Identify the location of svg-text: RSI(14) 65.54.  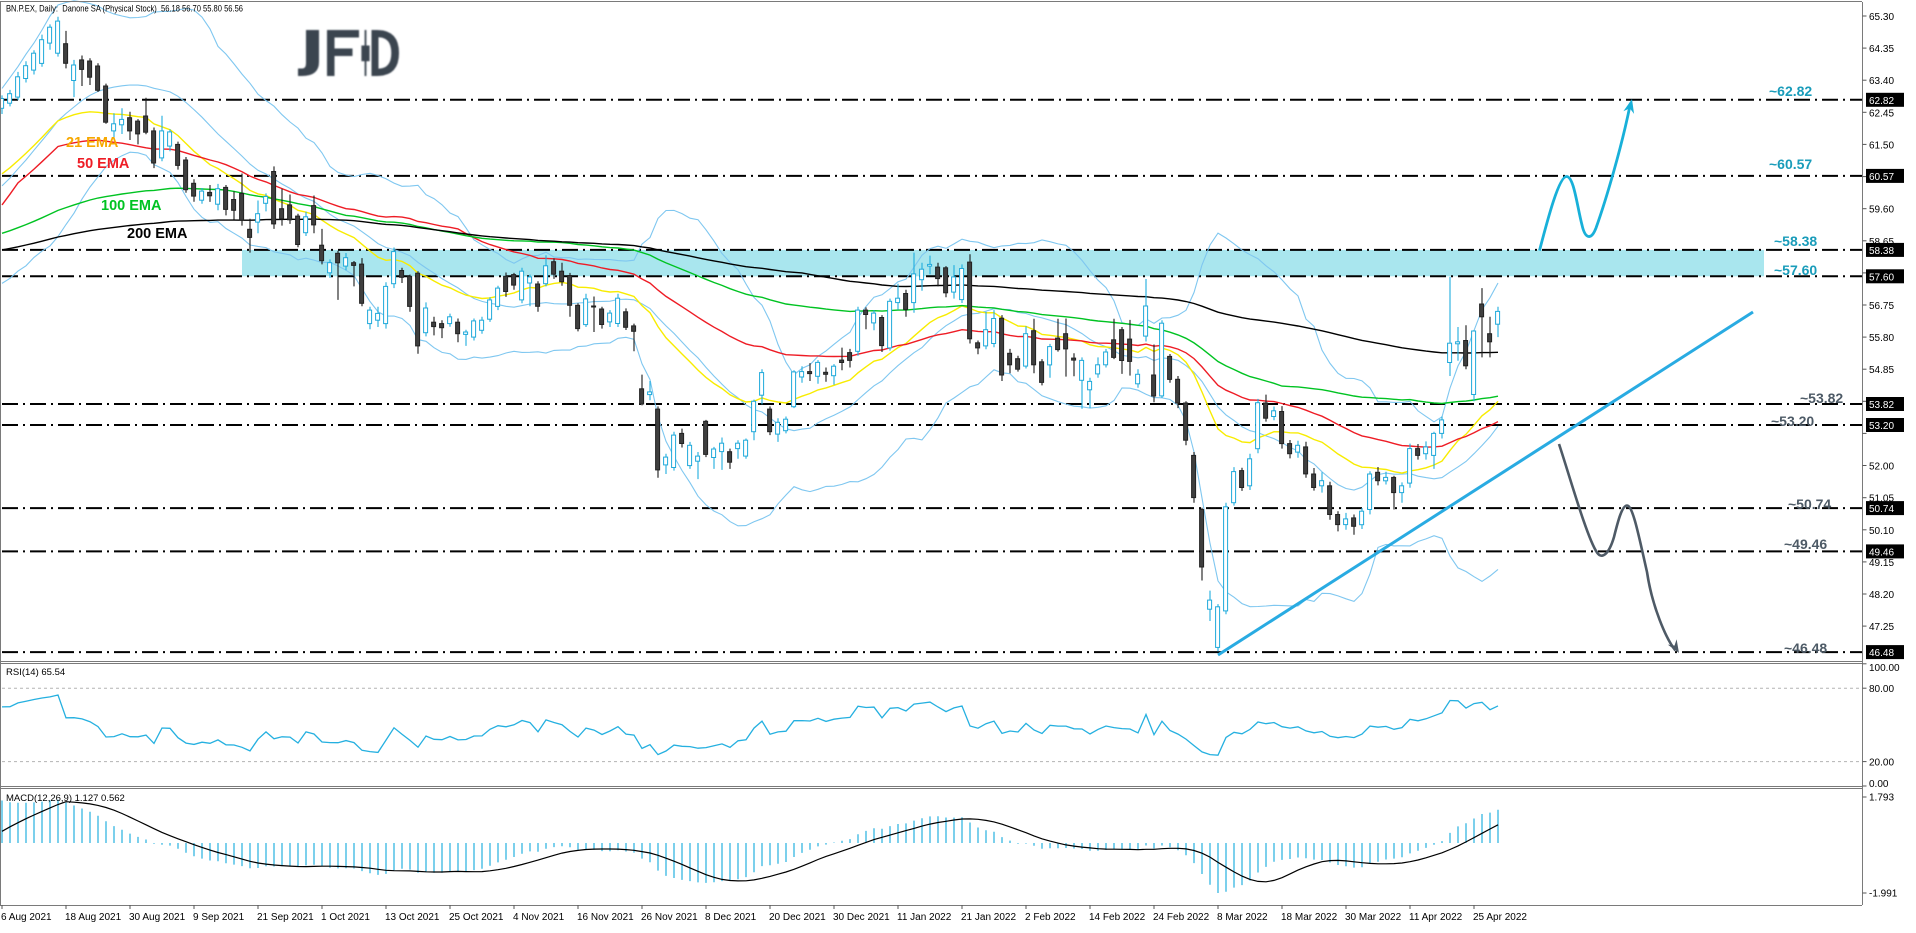
(35, 672).